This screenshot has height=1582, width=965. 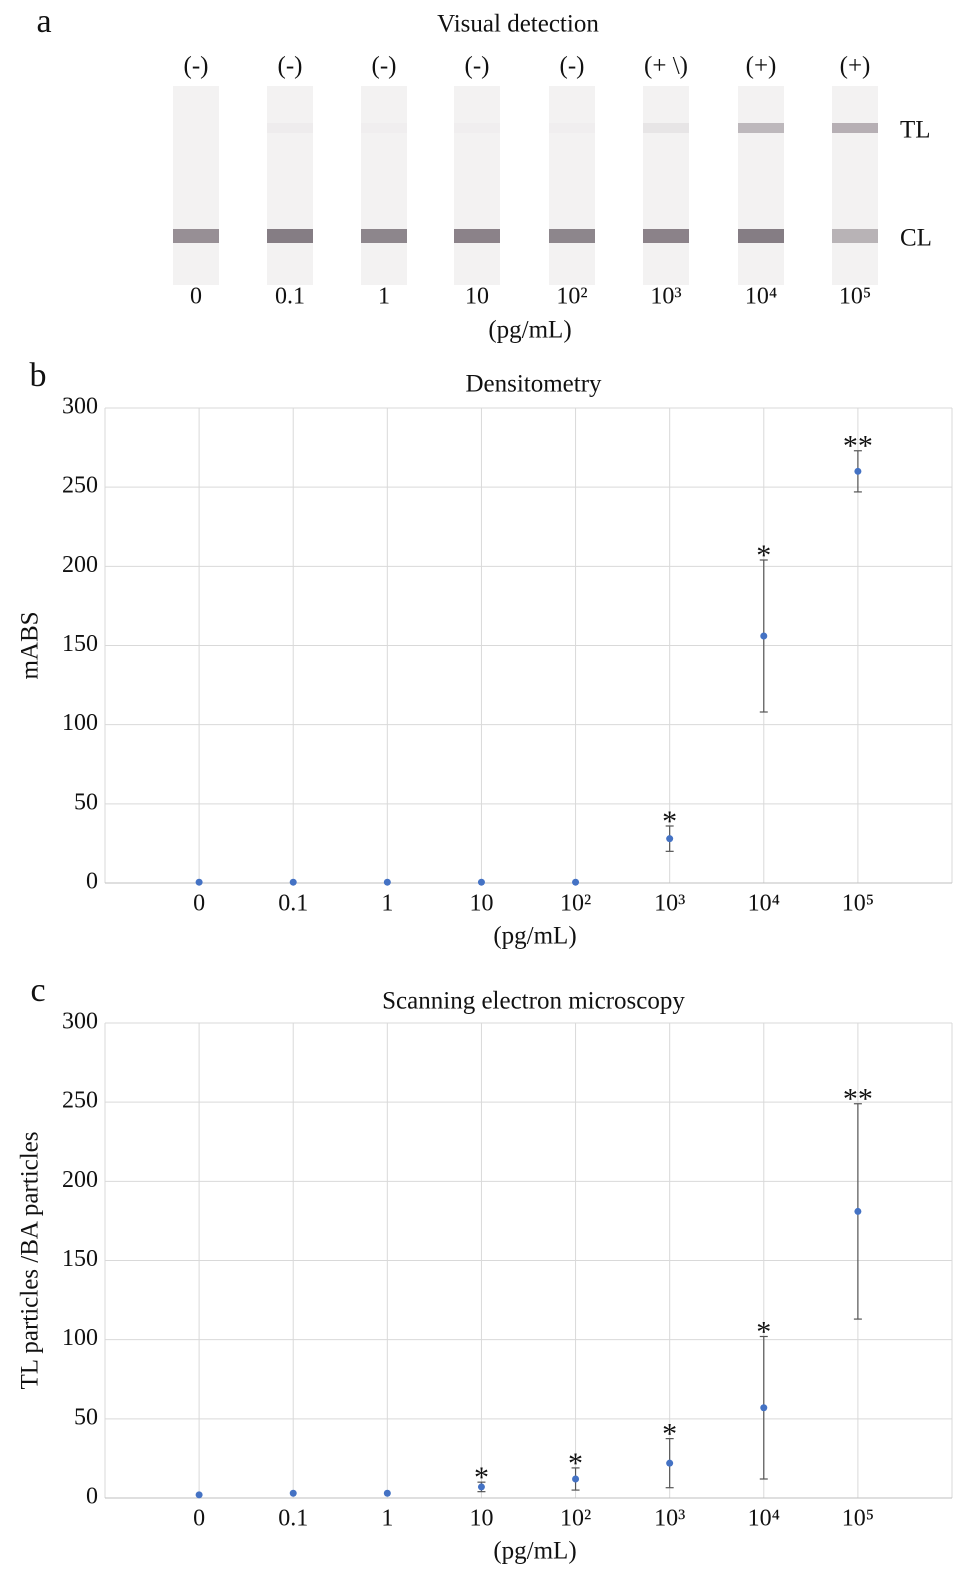 I want to click on line-label: CL, so click(x=916, y=238).